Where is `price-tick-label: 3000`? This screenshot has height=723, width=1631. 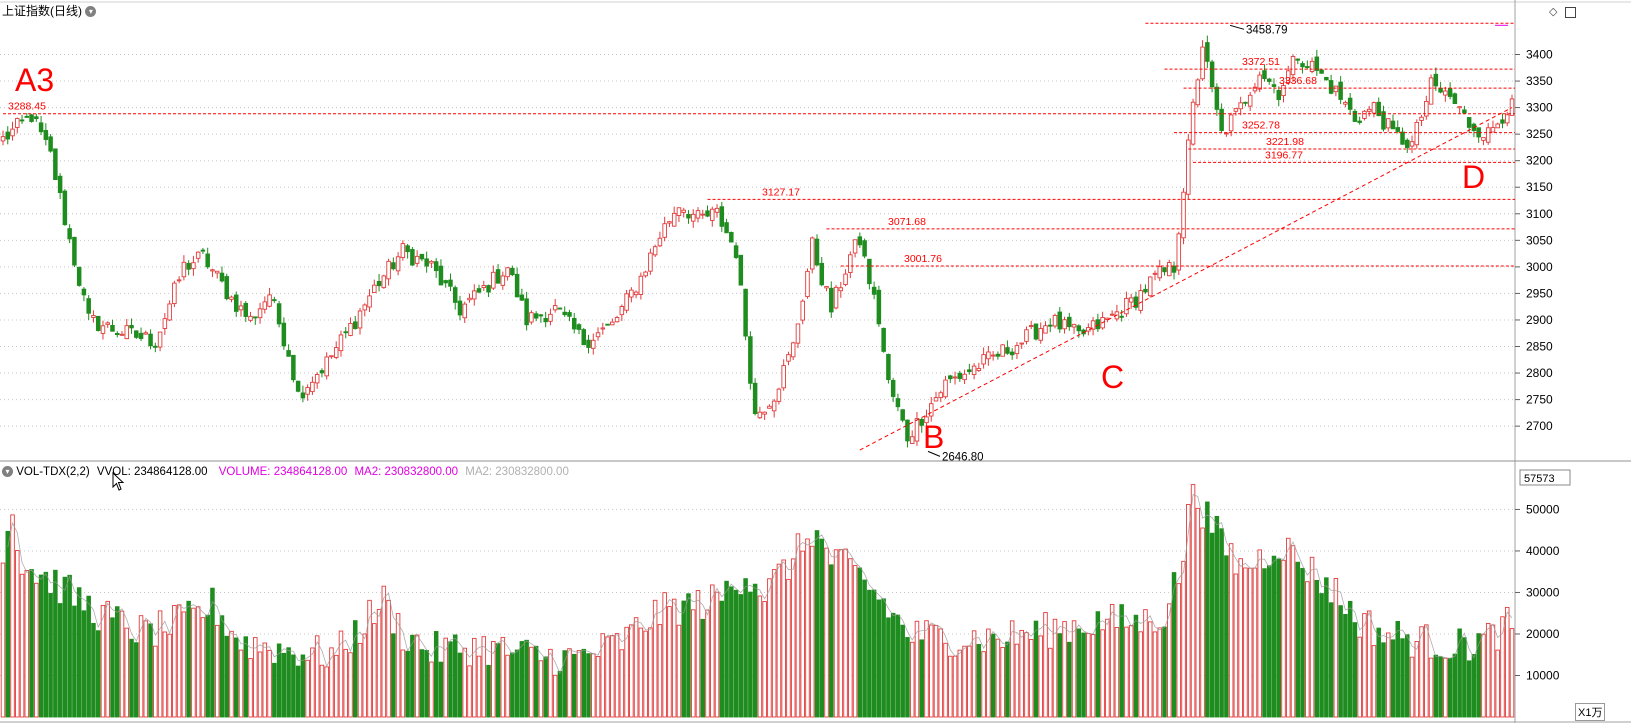 price-tick-label: 3000 is located at coordinates (1539, 267).